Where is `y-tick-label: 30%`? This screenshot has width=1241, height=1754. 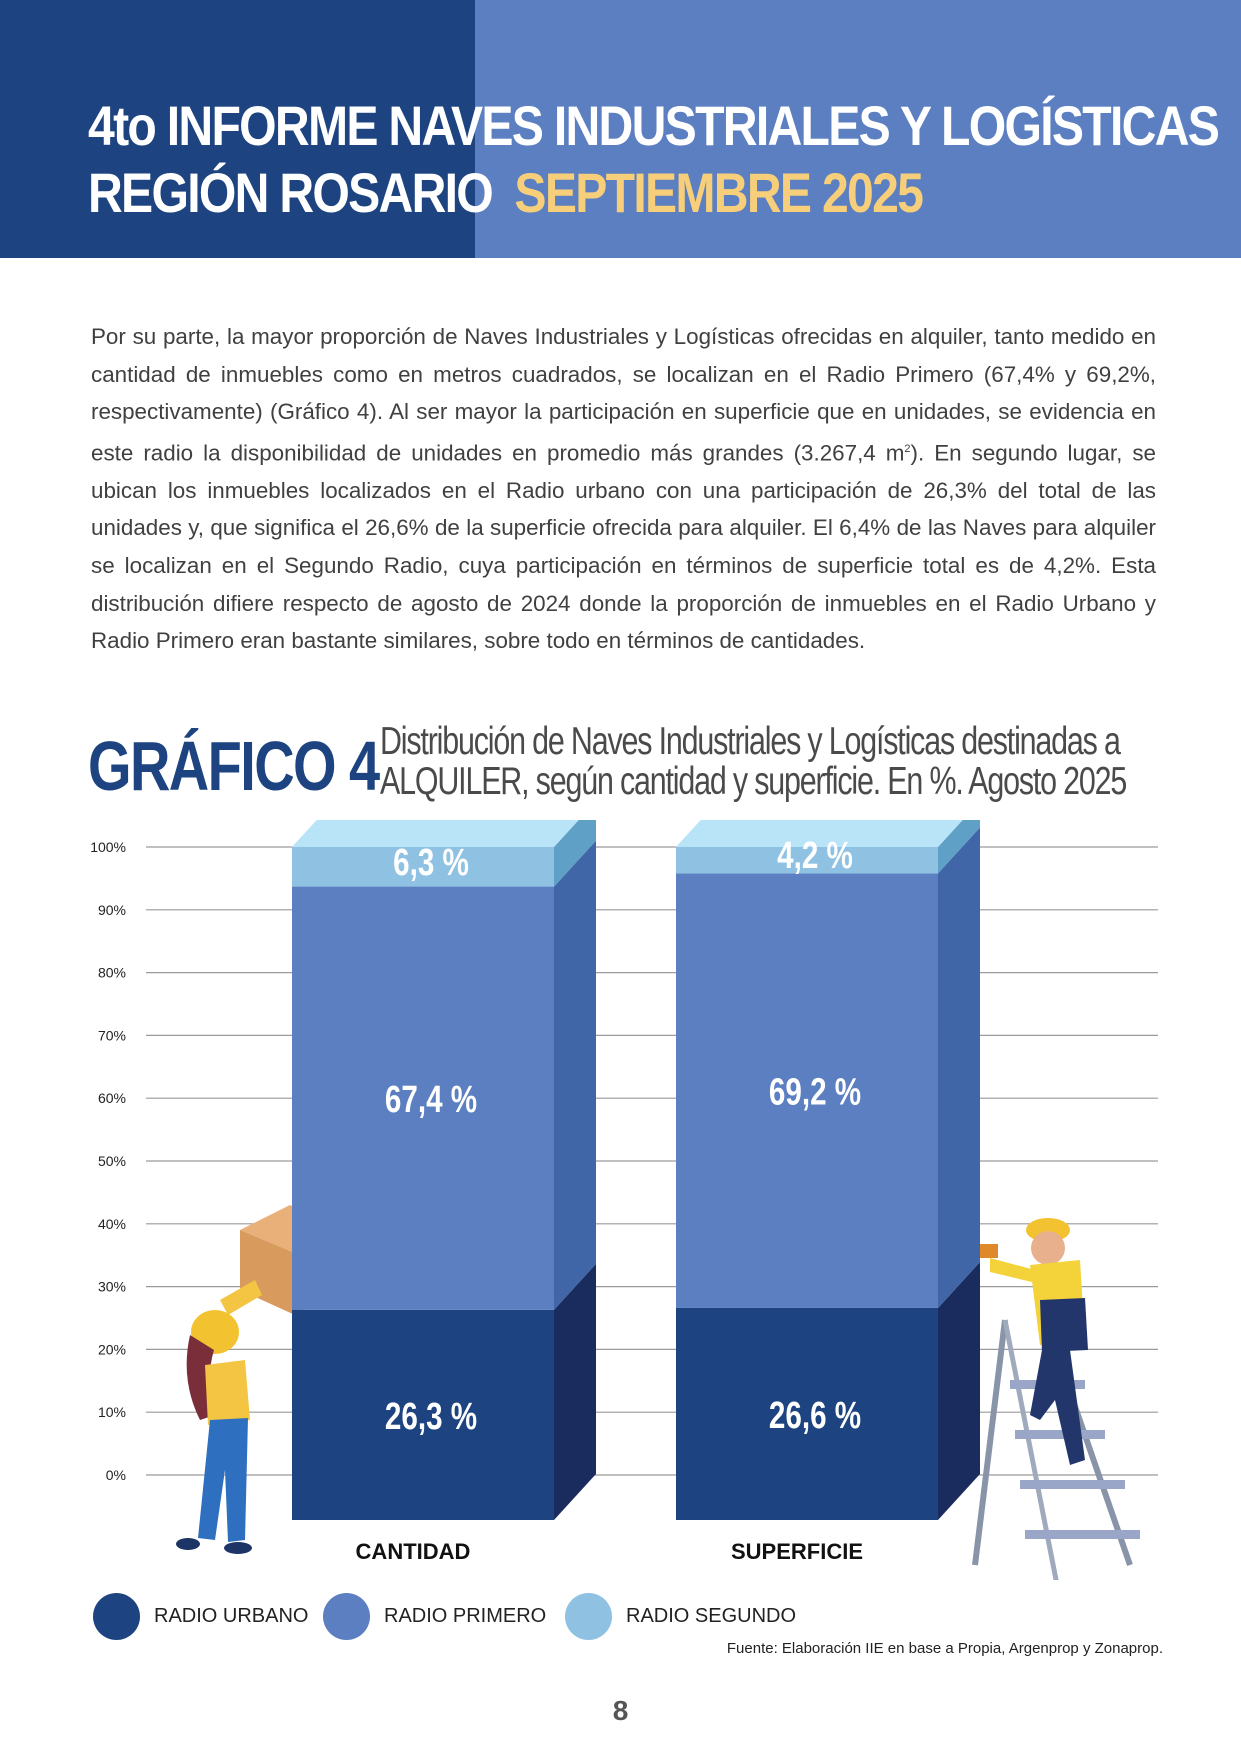
y-tick-label: 30% is located at coordinates (112, 1287).